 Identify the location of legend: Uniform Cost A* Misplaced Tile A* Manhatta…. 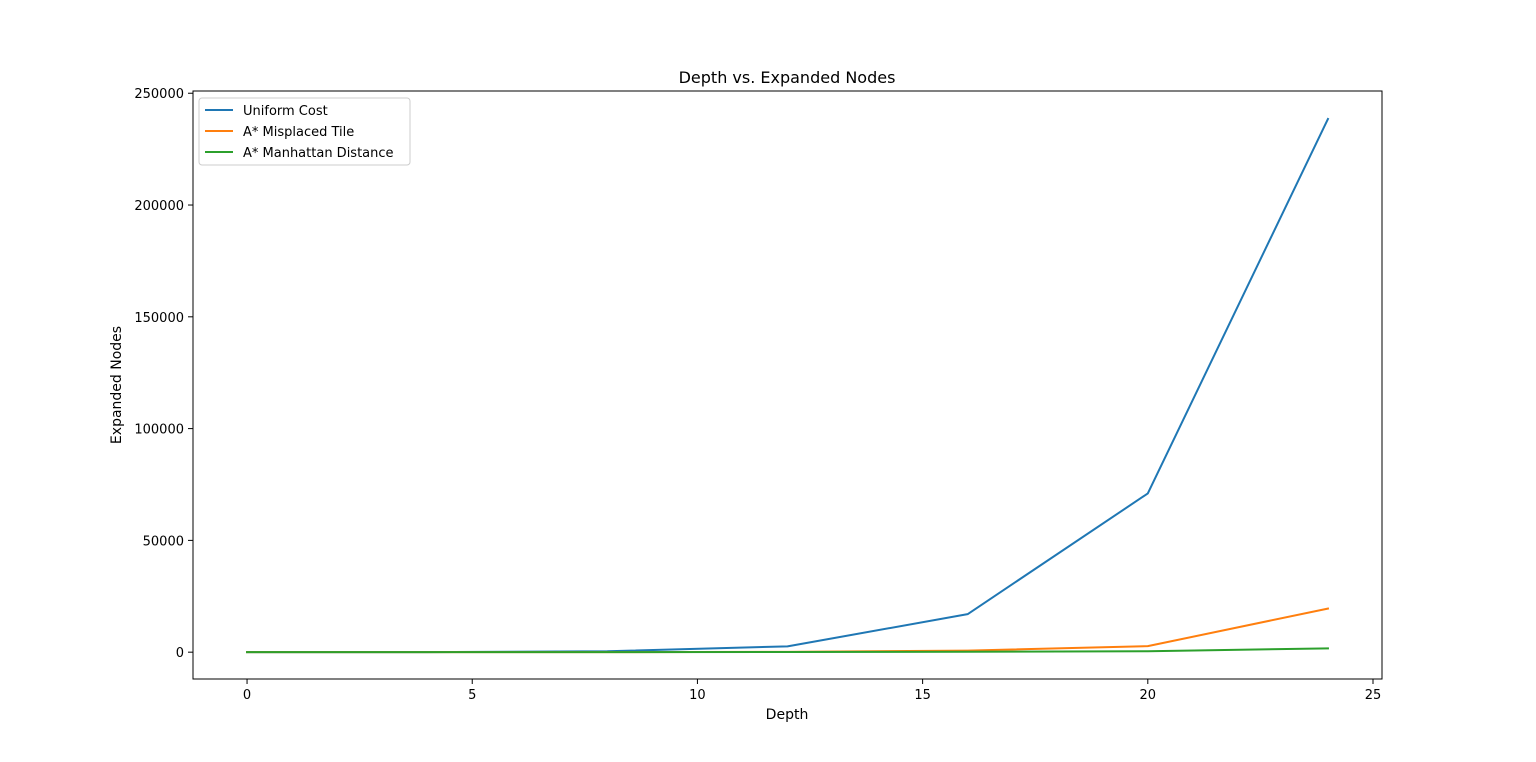
(304, 131).